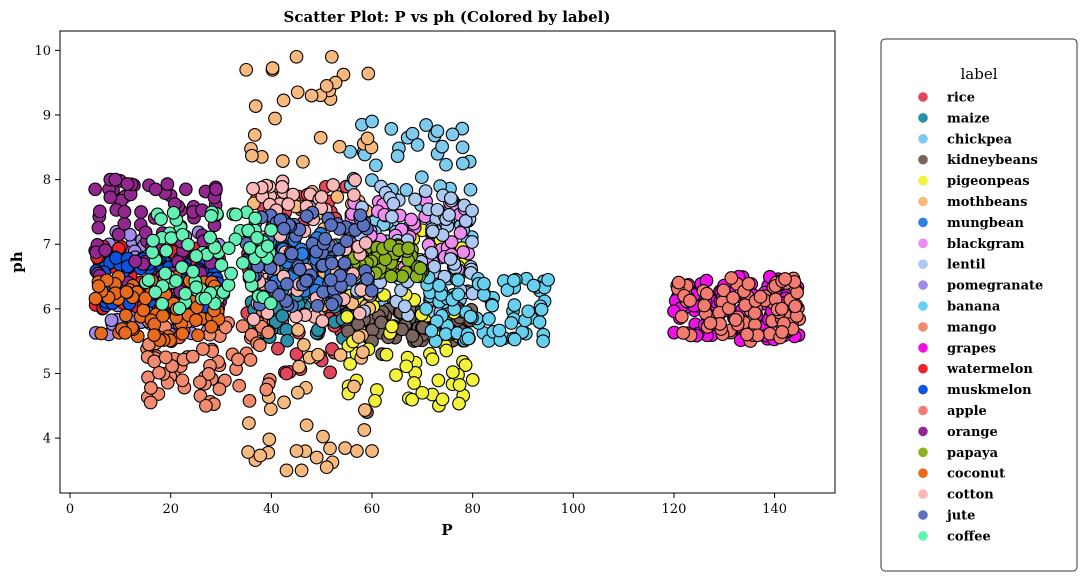 This screenshot has height=581, width=1088. What do you see at coordinates (271, 509) in the screenshot?
I see `x-tick-label: 40` at bounding box center [271, 509].